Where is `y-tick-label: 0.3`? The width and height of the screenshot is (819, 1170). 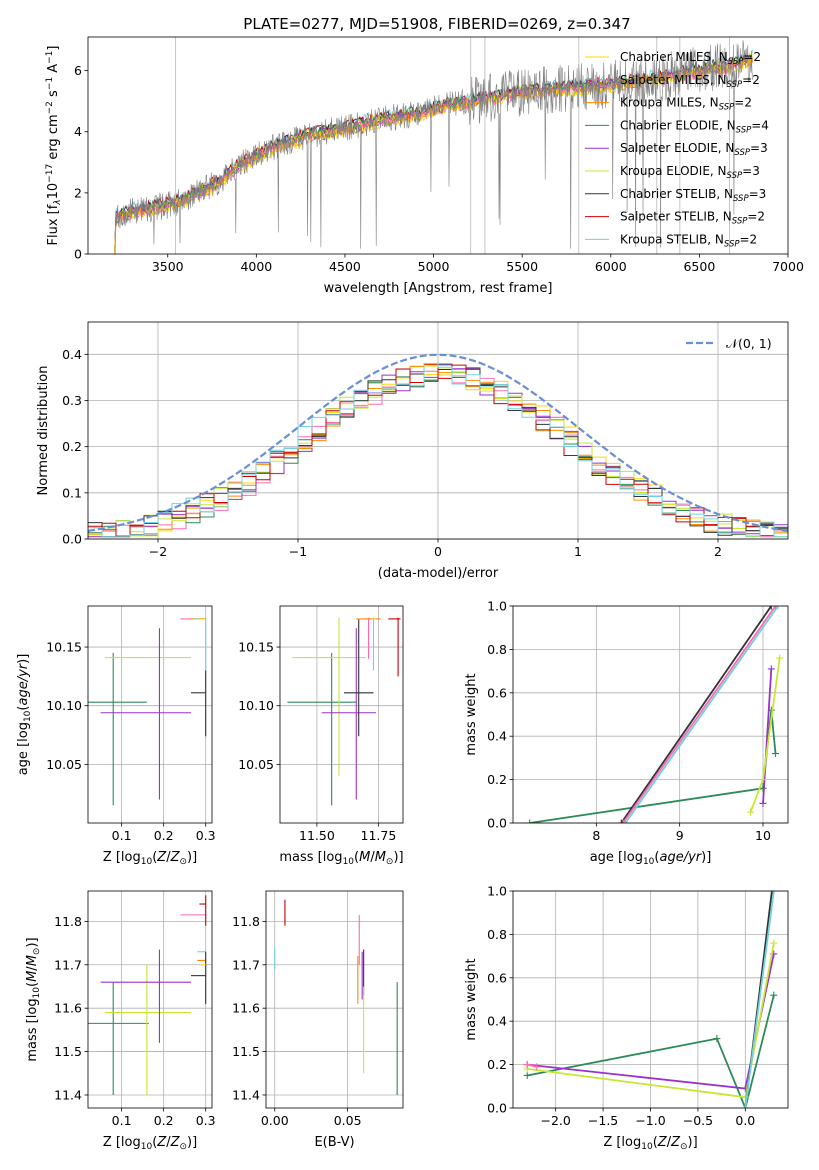
y-tick-label: 0.3 is located at coordinates (72, 400).